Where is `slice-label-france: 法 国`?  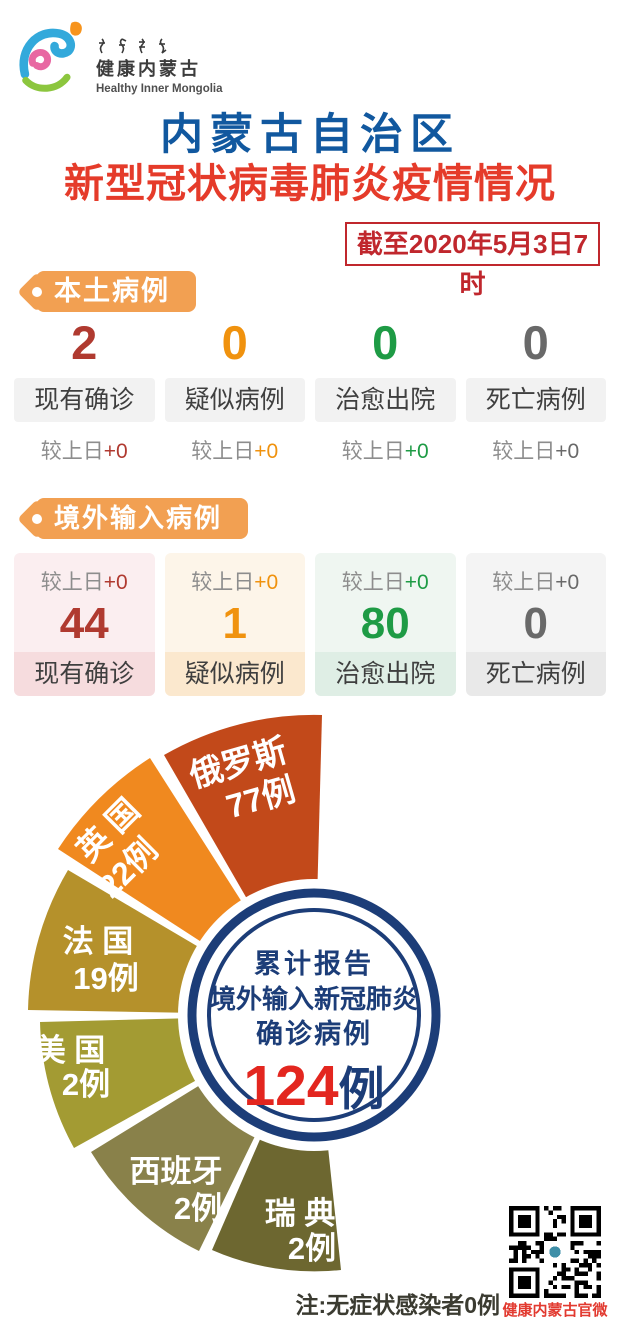 slice-label-france: 法 国 is located at coordinates (98, 941).